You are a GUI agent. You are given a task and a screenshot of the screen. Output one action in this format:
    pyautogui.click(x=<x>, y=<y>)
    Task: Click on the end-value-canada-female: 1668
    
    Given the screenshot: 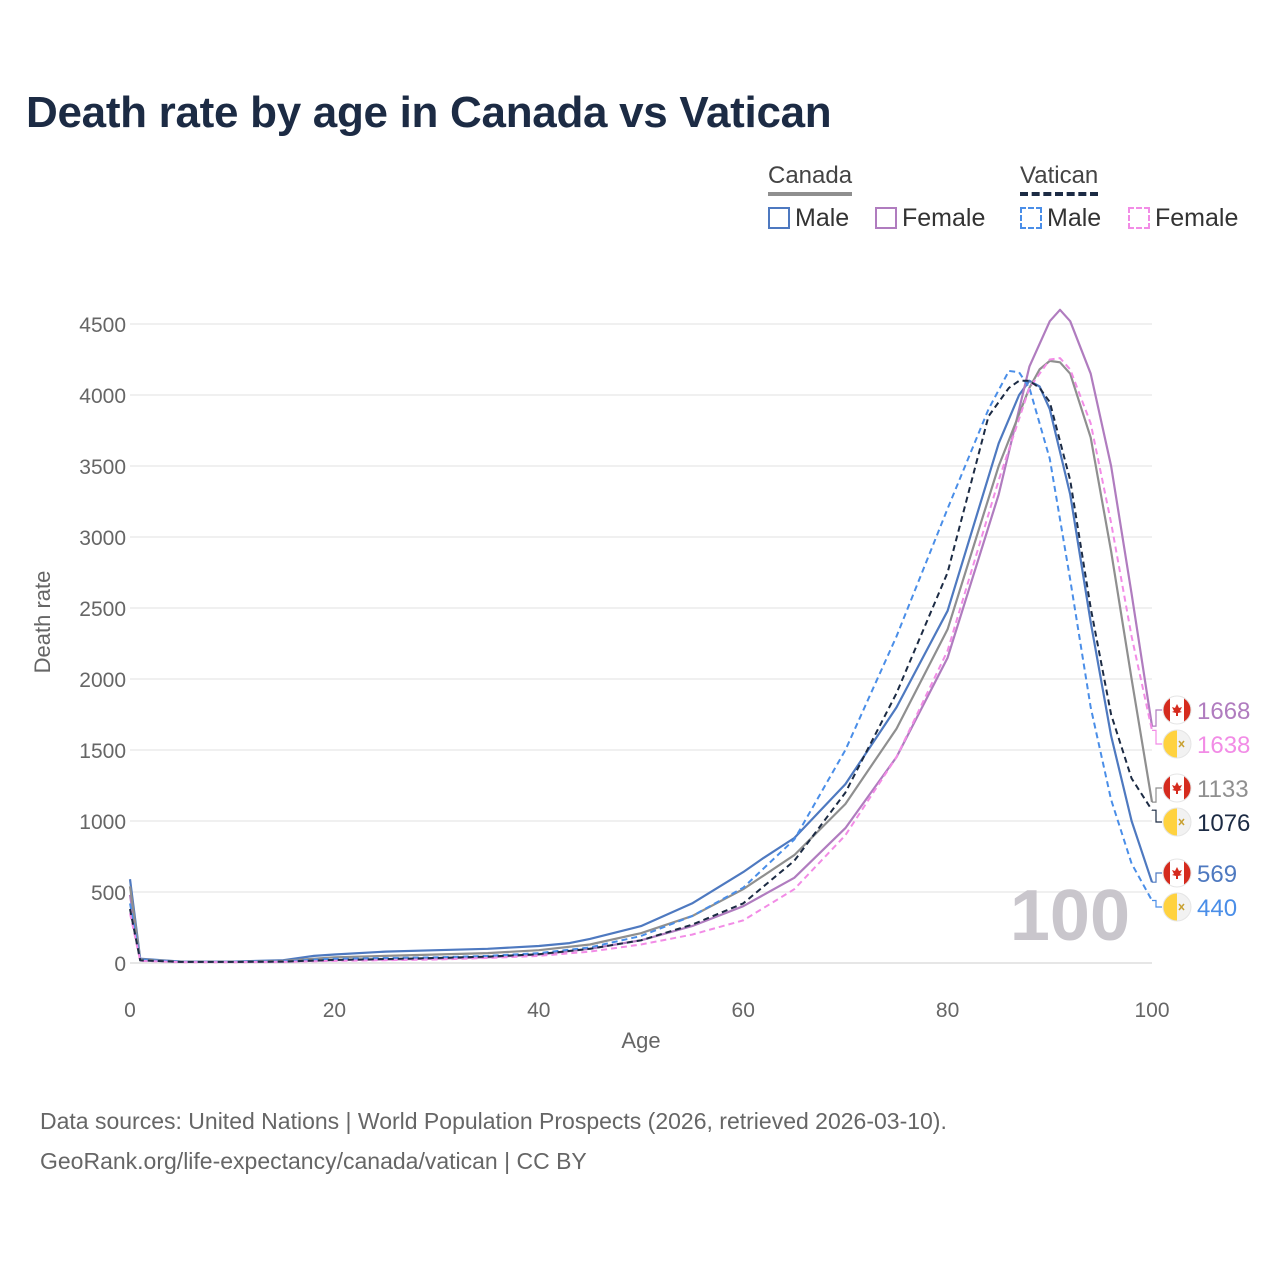 What is the action you would take?
    pyautogui.click(x=1223, y=711)
    